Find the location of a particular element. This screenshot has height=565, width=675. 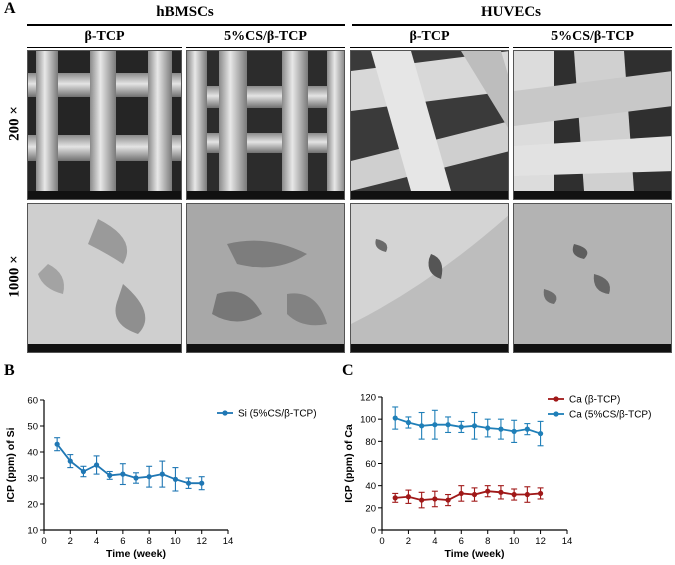

y-tick-label: 60 is located at coordinates (32, 401).